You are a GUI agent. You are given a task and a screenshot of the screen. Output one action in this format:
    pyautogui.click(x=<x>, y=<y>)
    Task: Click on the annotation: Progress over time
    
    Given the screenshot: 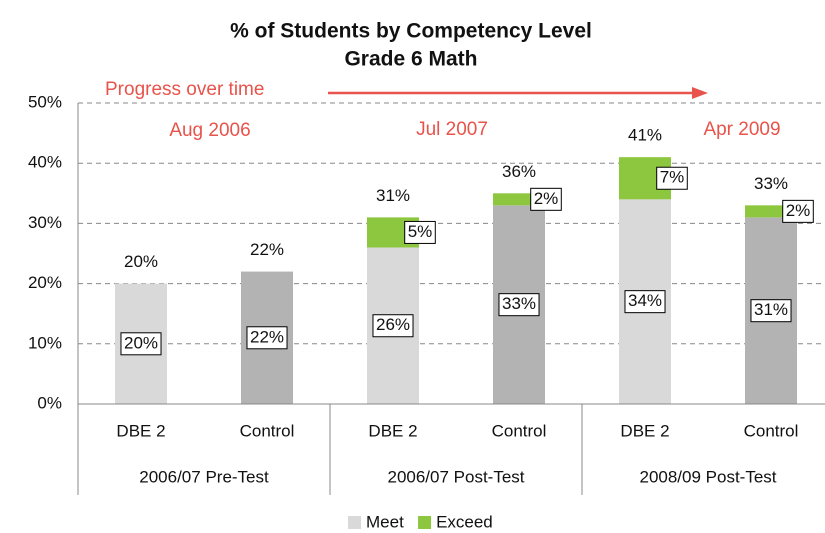 What is the action you would take?
    pyautogui.click(x=184, y=89)
    